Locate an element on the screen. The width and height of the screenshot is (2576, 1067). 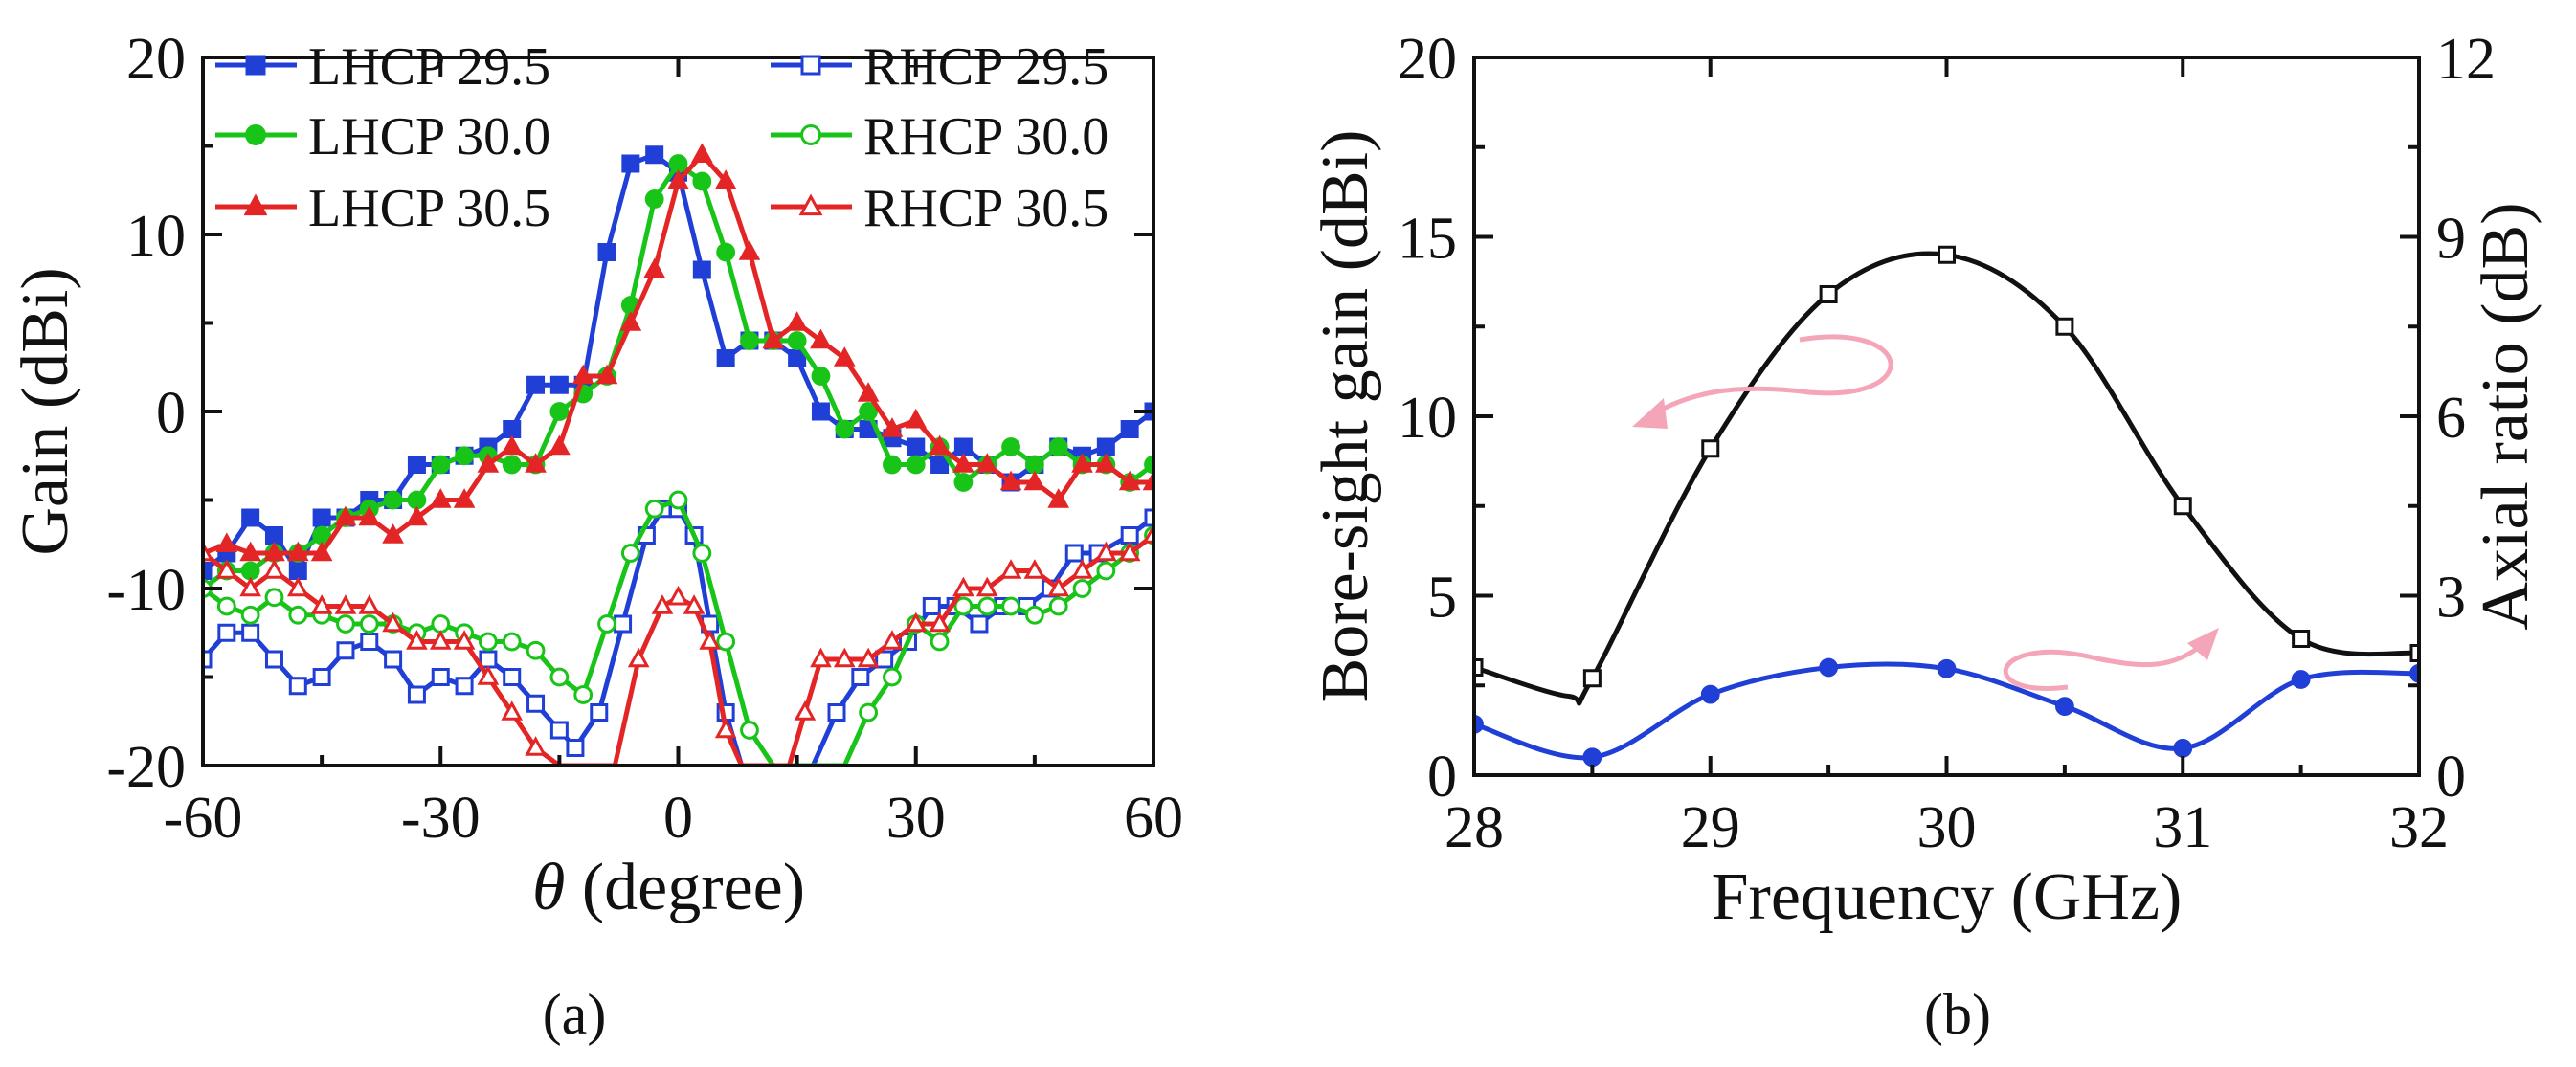
x-axis-unit: (degree) is located at coordinates (693, 887).